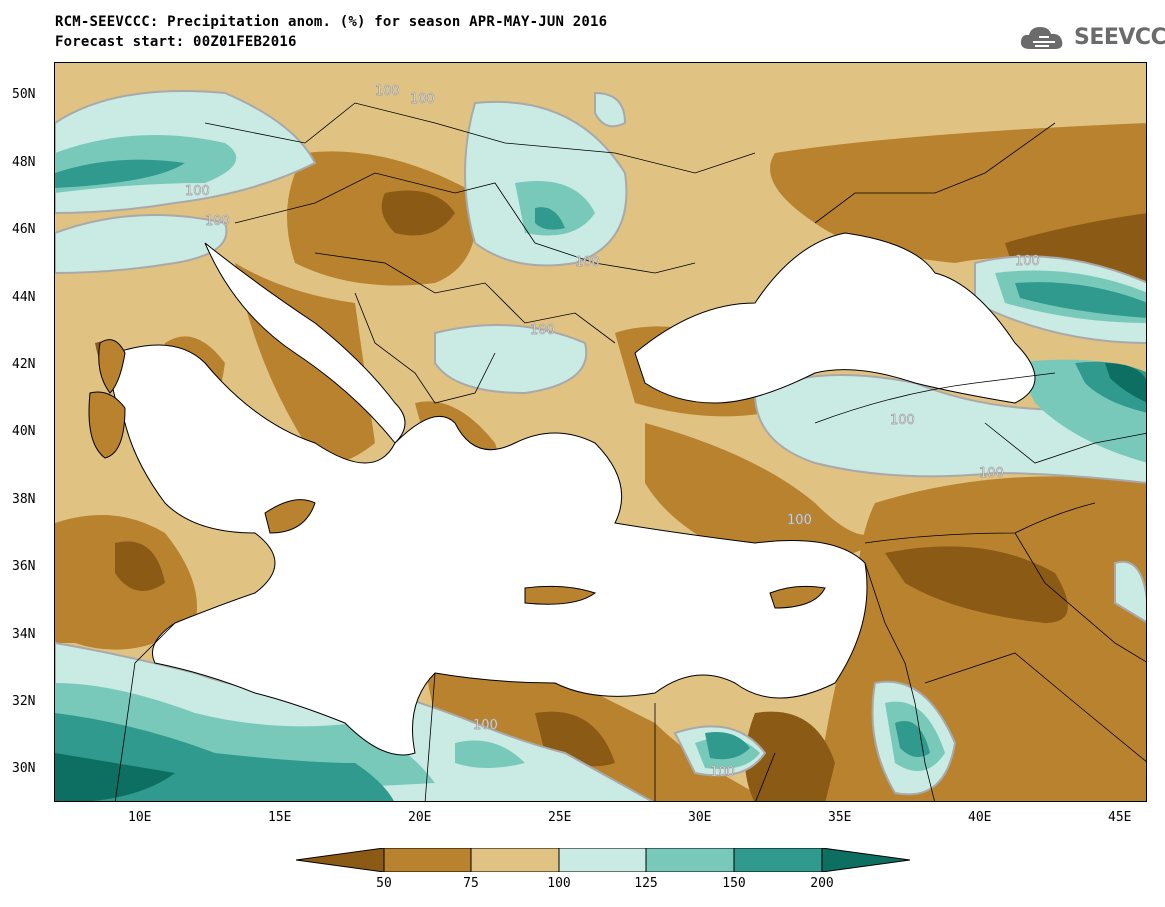 The image size is (1165, 907). I want to click on x-tick-label: 30E, so click(700, 817).